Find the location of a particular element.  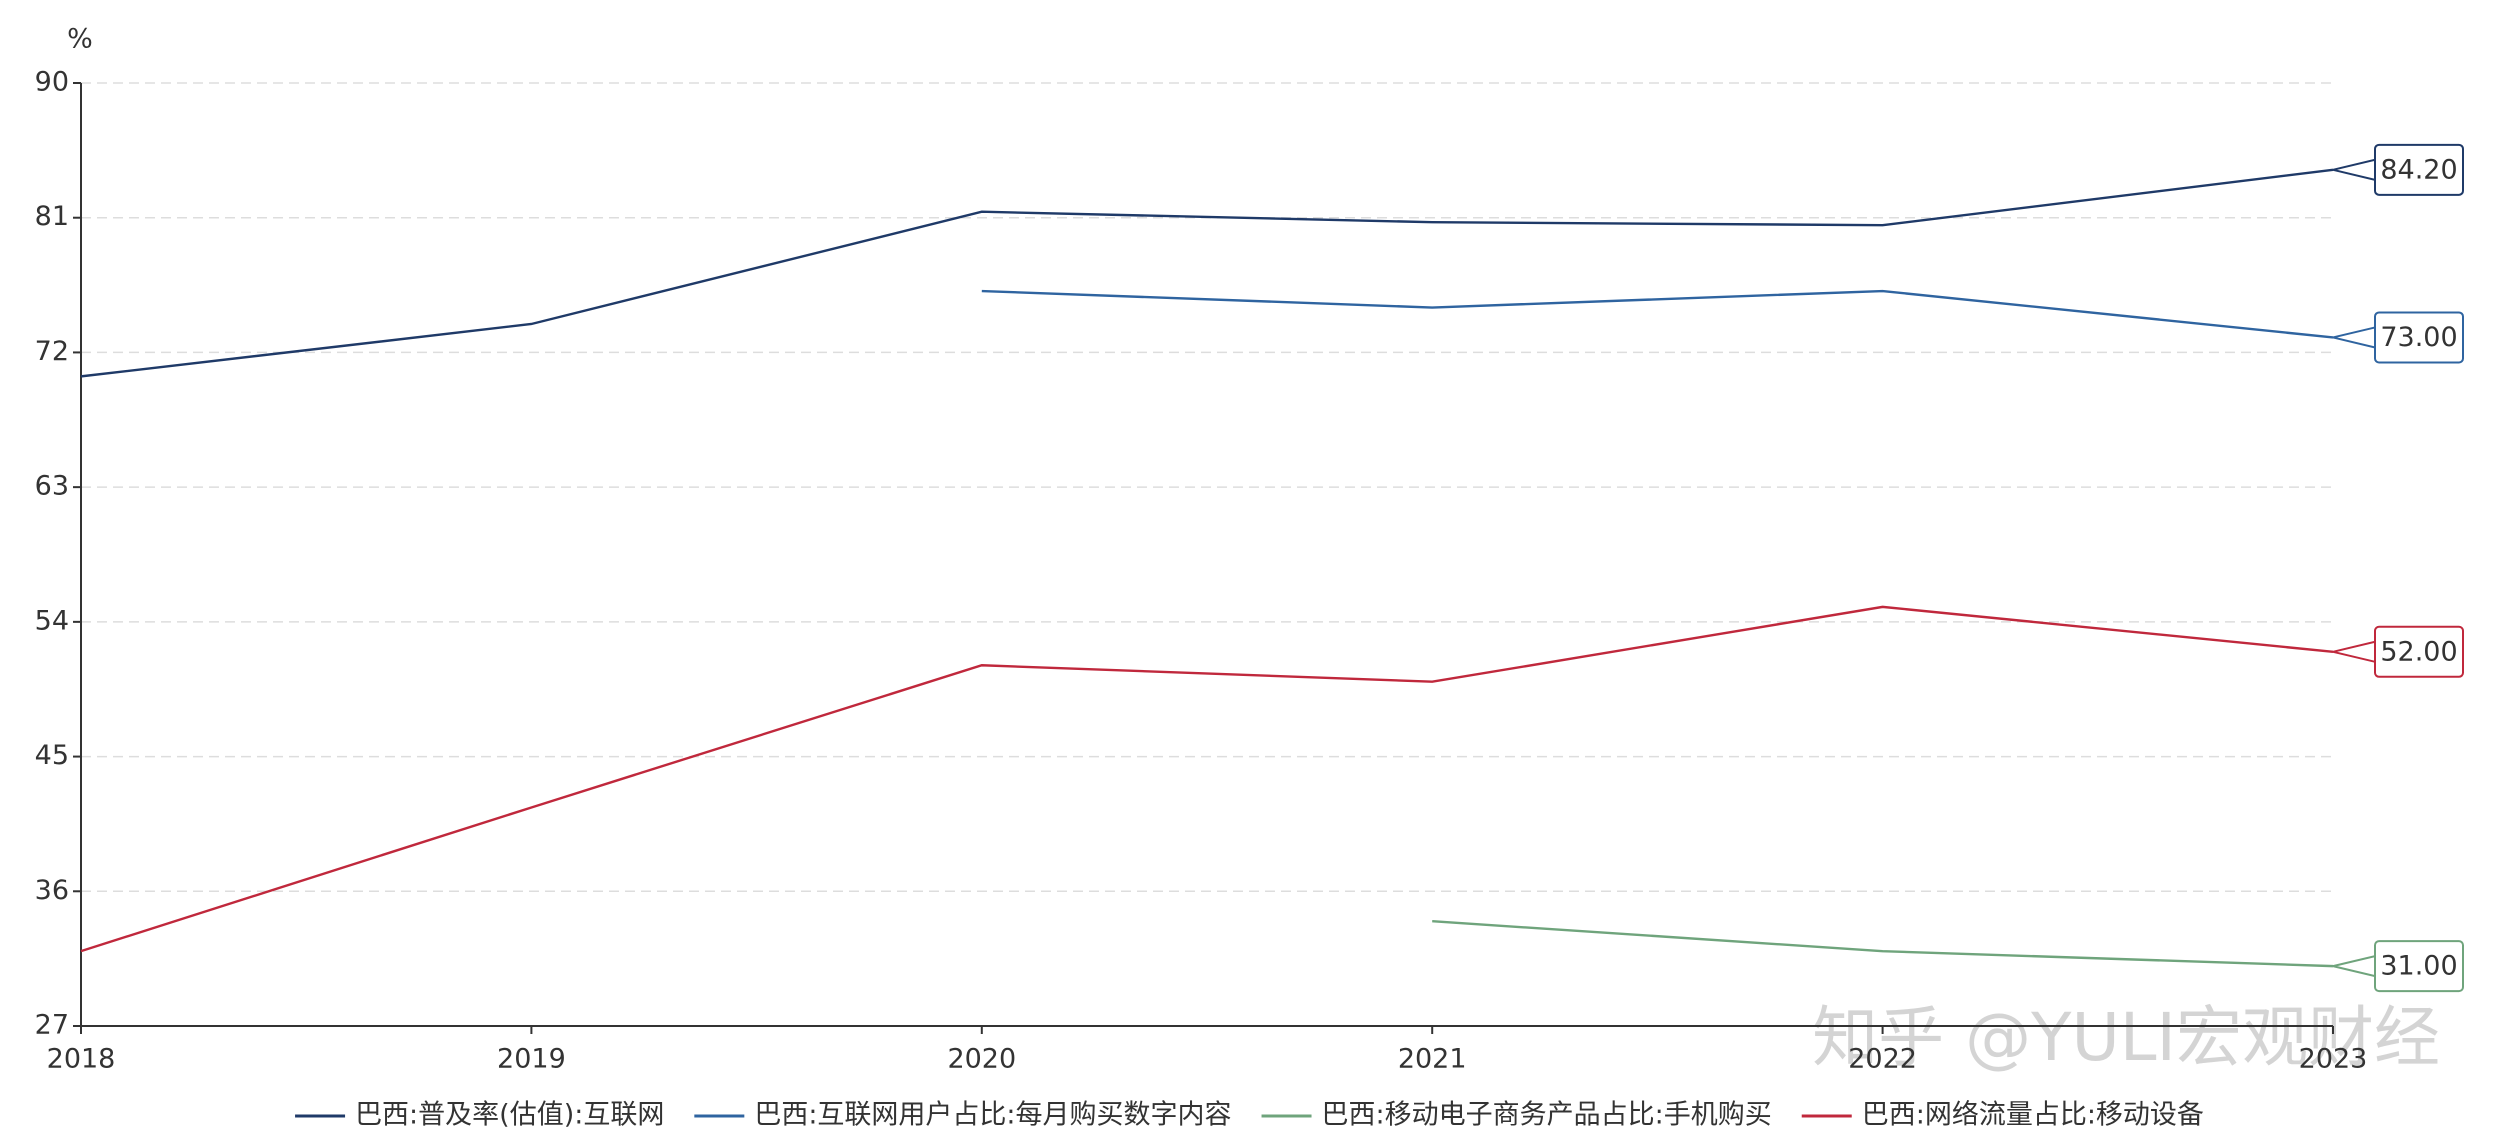

y-axis-unit: % is located at coordinates (80, 39).